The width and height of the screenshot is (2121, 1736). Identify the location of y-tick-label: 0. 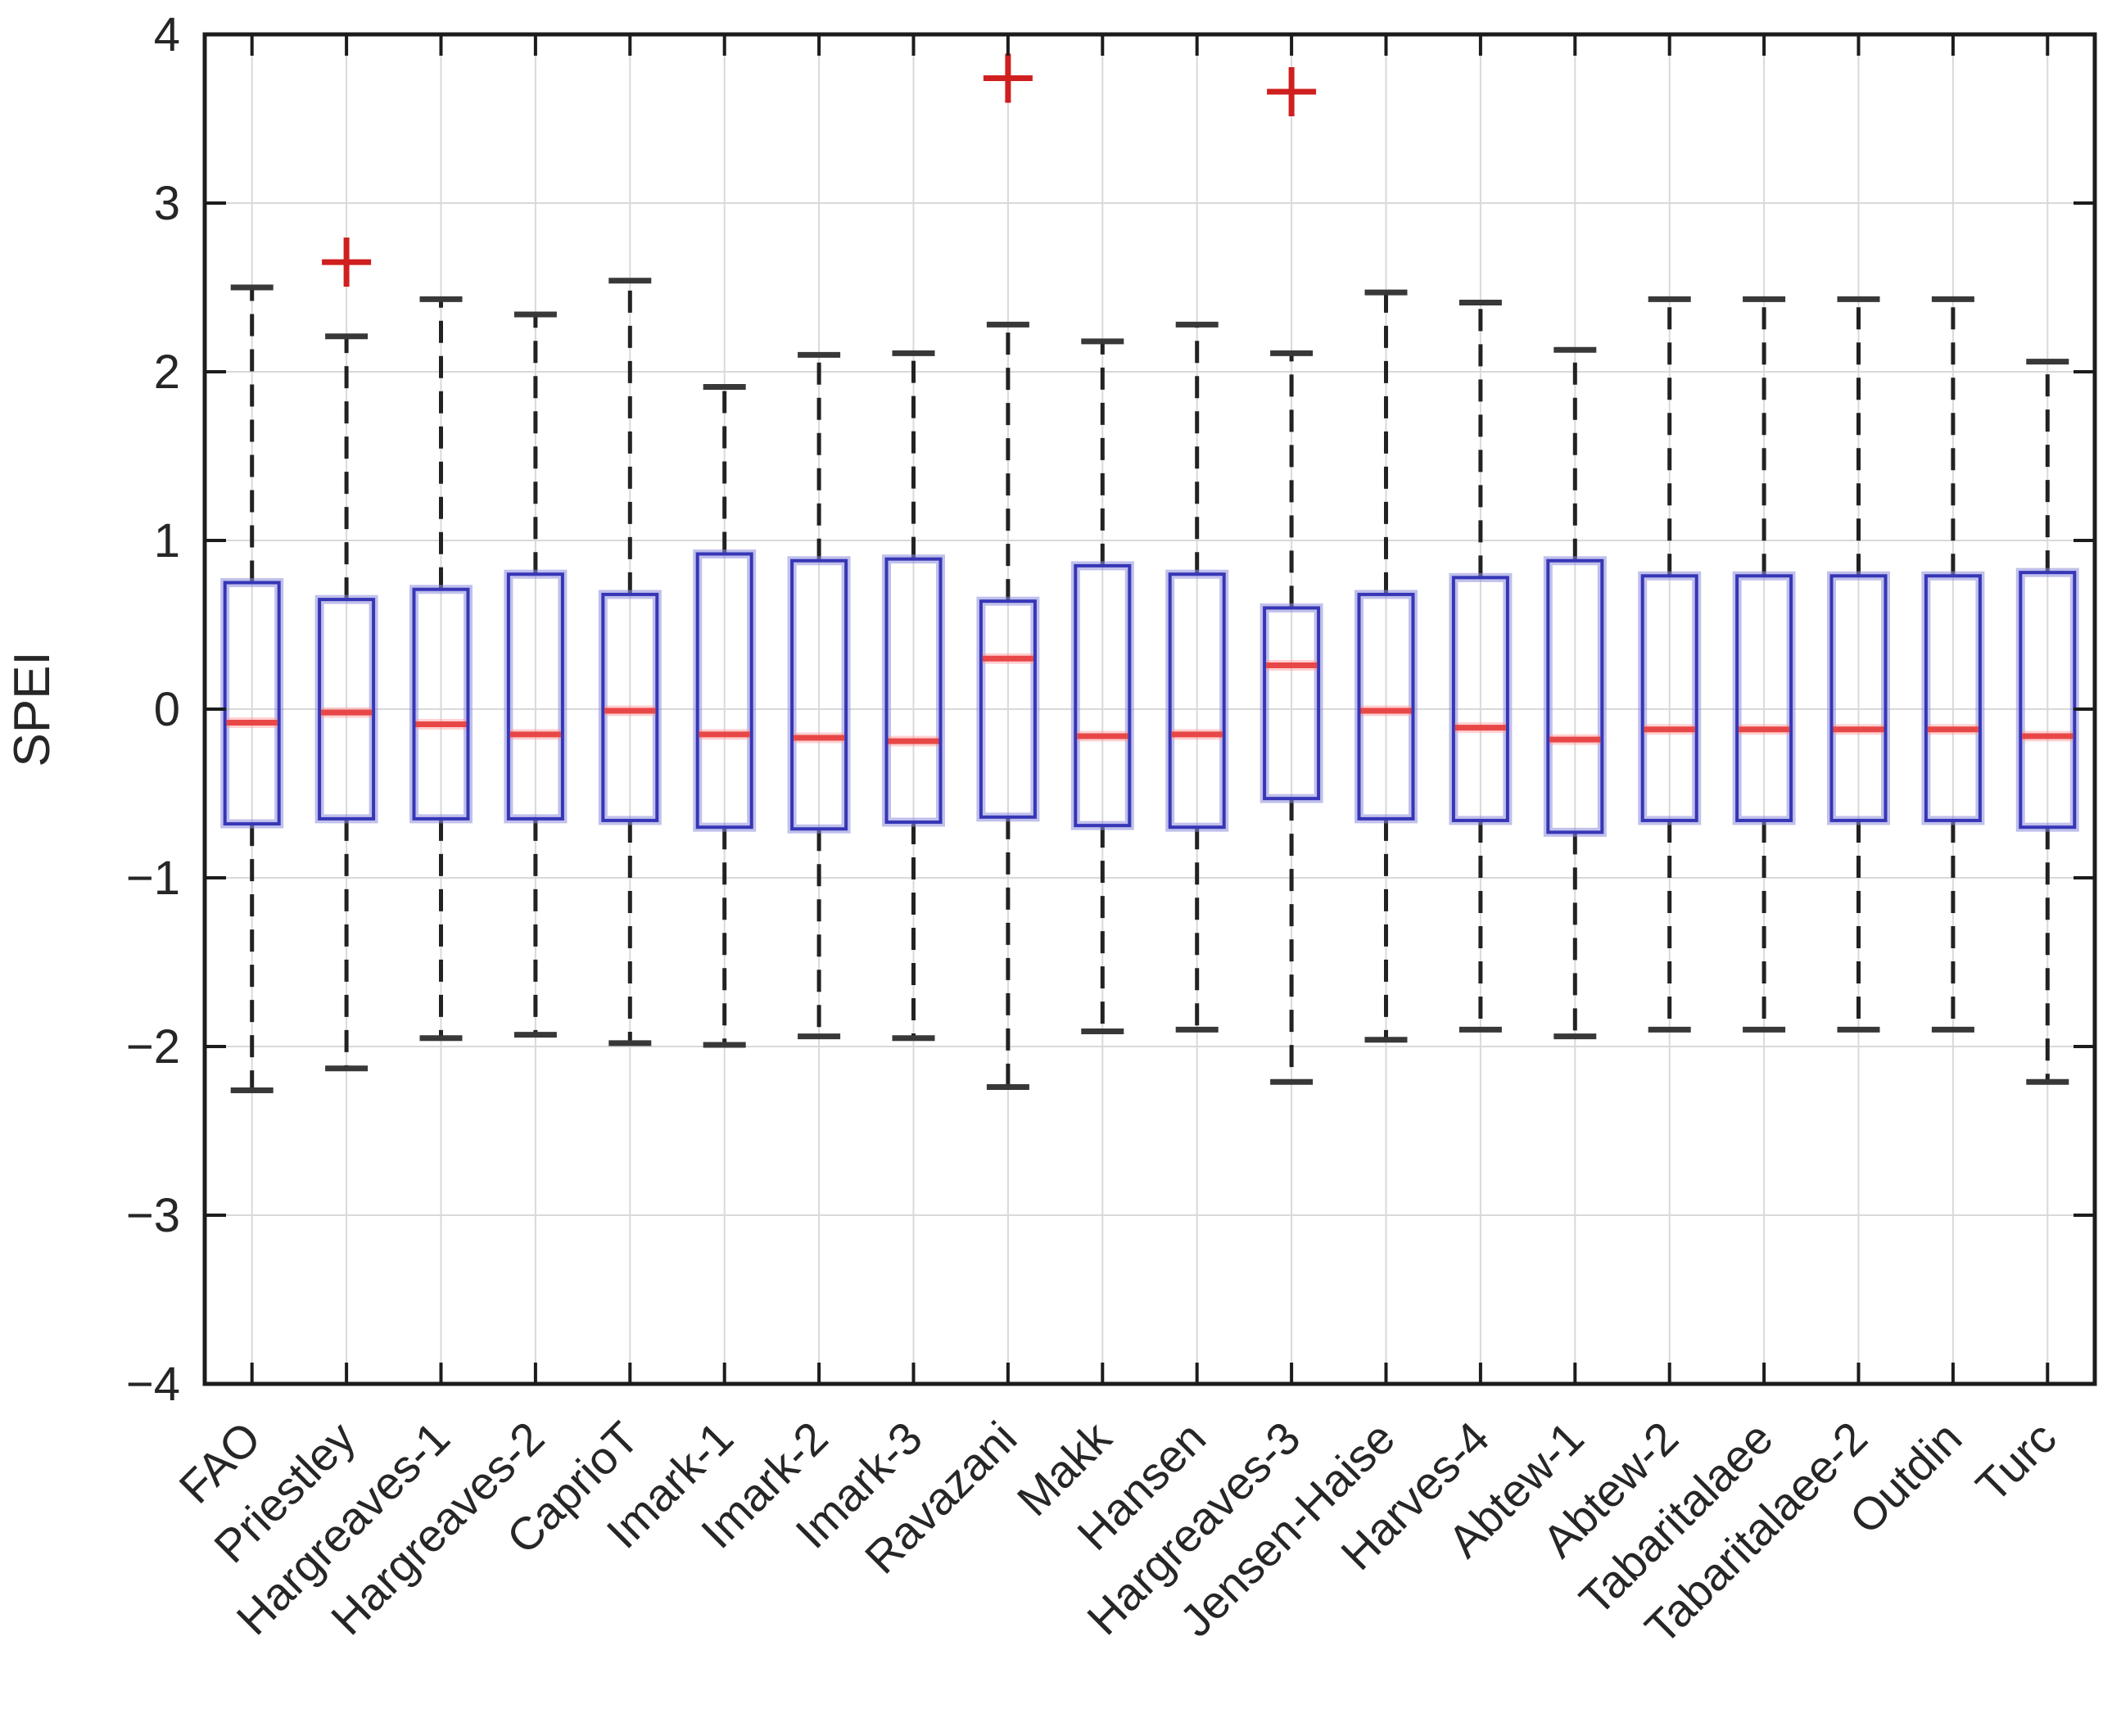
(167, 709).